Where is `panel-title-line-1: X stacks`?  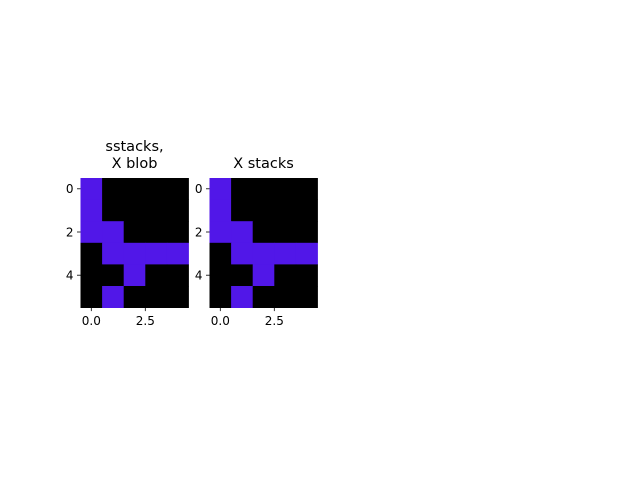 panel-title-line-1: X stacks is located at coordinates (263, 164).